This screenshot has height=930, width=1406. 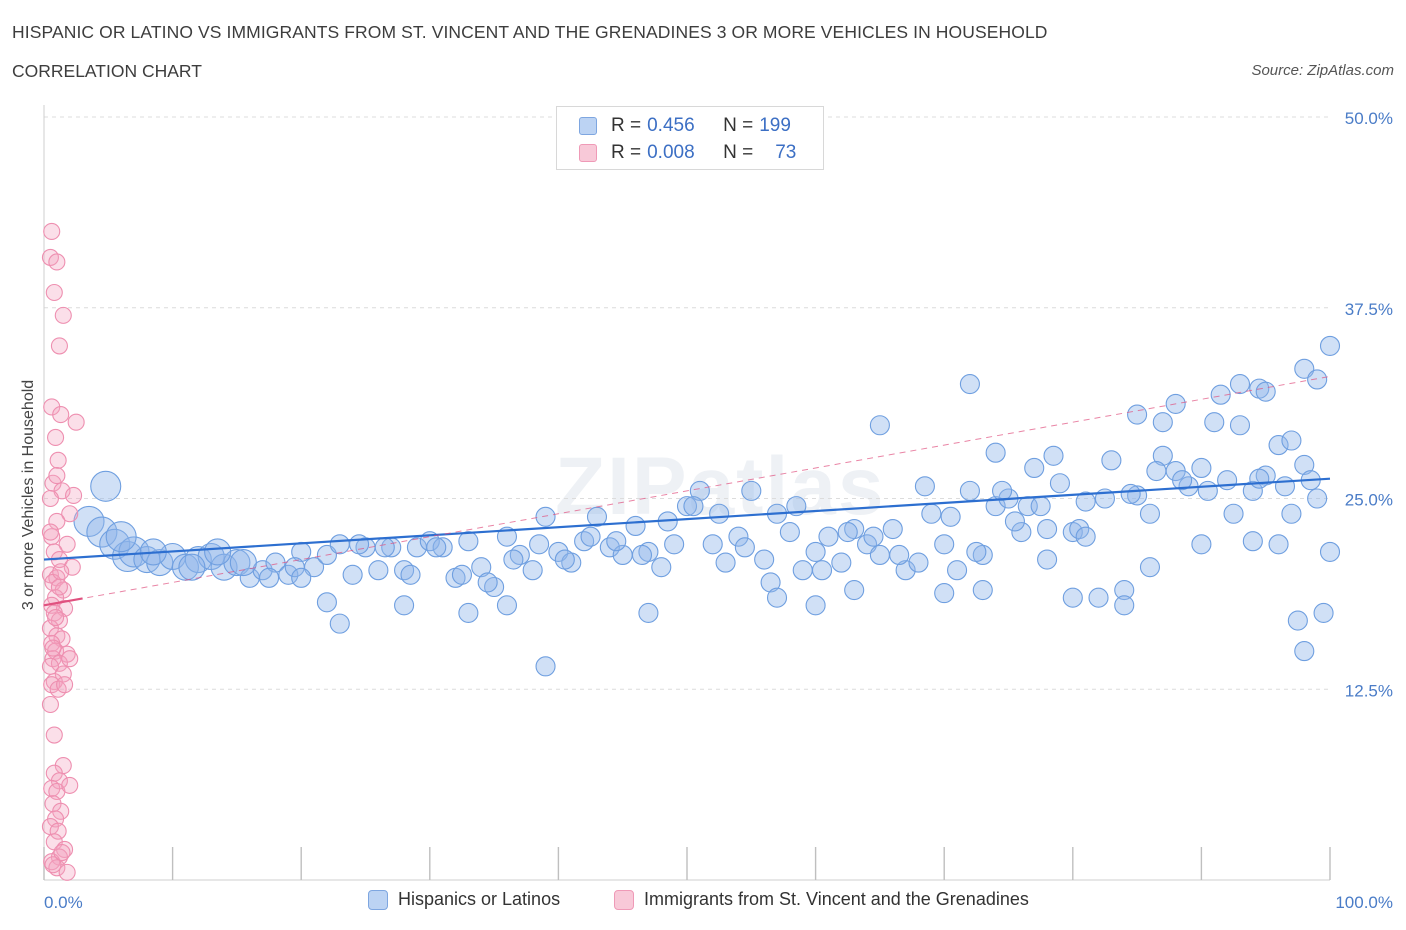 What do you see at coordinates (1369, 500) in the screenshot?
I see `y-tick-label: 25.0%` at bounding box center [1369, 500].